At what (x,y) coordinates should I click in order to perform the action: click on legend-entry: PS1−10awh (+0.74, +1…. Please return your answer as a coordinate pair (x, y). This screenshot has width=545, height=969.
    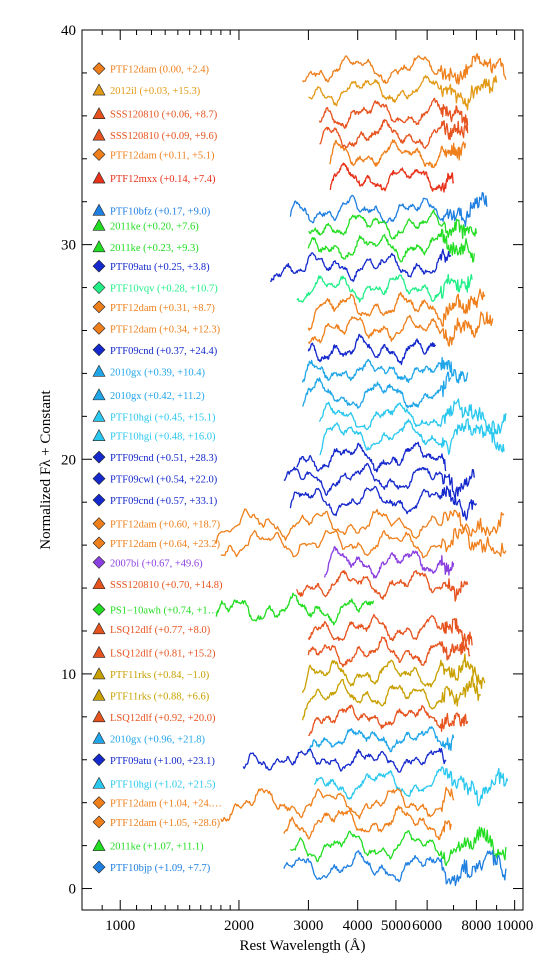
    Looking at the image, I should click on (155, 610).